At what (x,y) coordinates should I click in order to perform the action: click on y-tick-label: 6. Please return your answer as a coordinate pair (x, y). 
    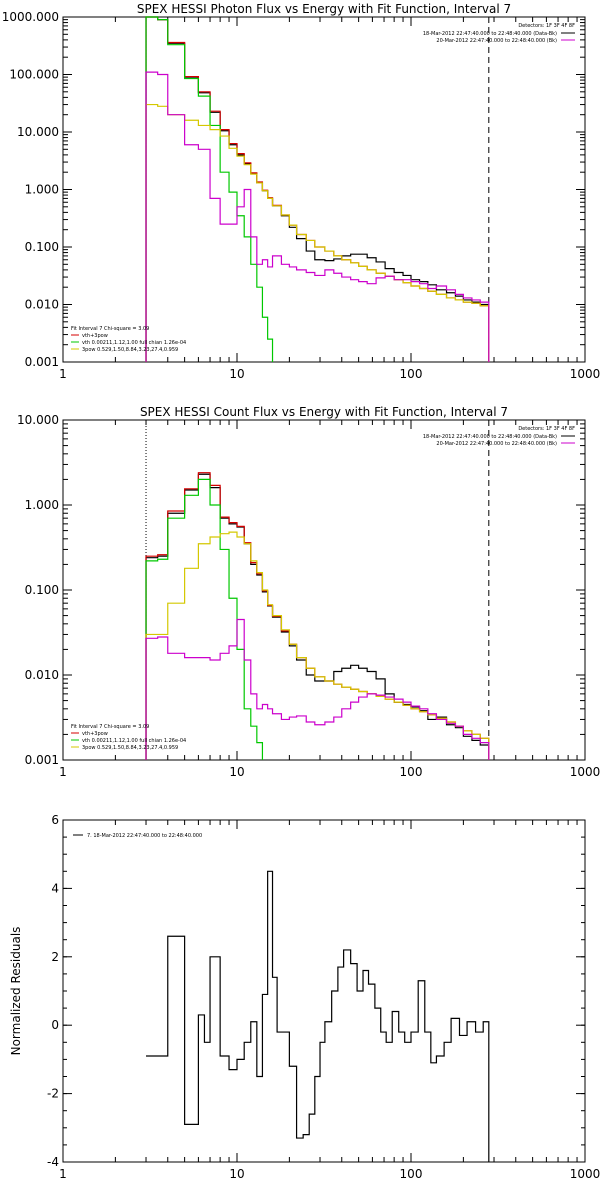
    Looking at the image, I should click on (55, 820).